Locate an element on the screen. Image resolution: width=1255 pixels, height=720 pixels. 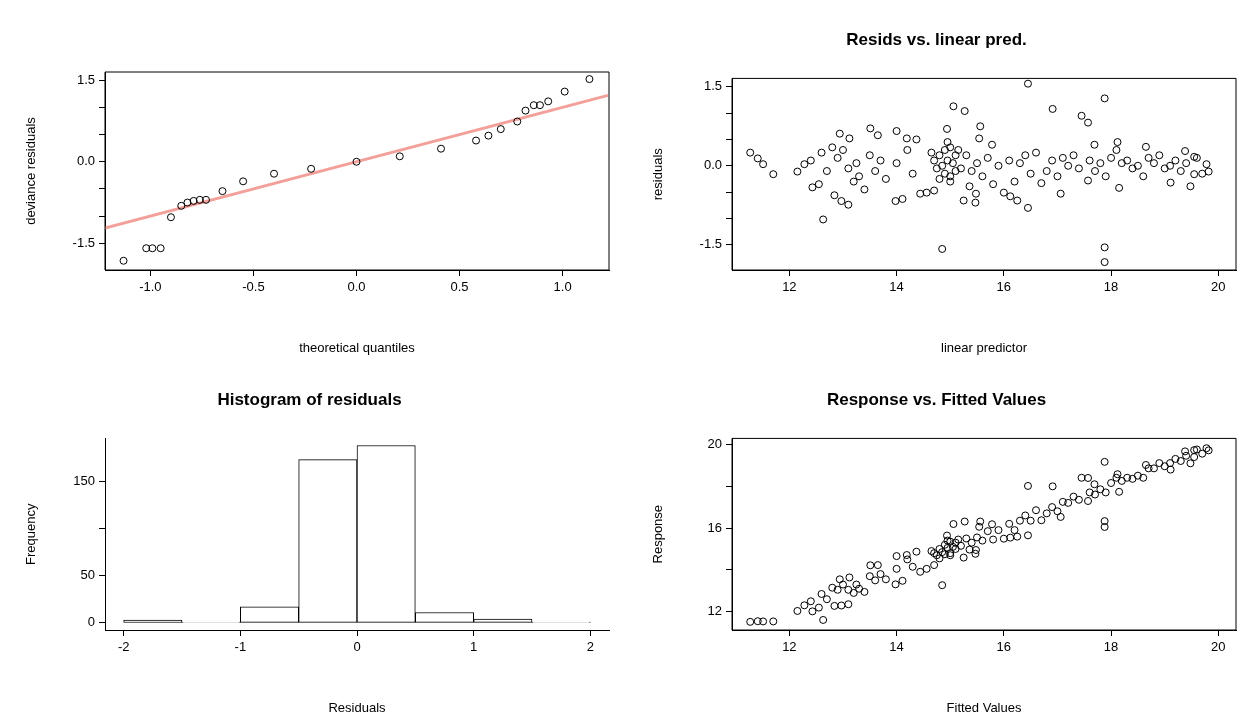
x-axis-title: linear predictor is located at coordinates (984, 347).